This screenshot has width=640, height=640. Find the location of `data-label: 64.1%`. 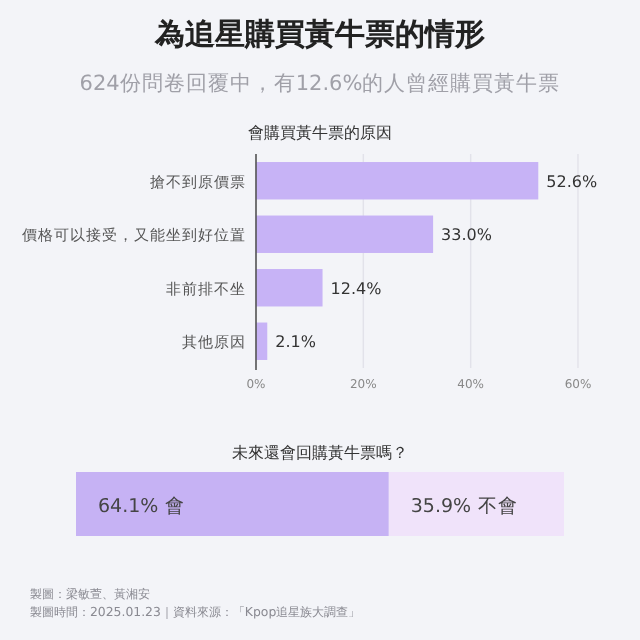

data-label: 64.1% is located at coordinates (128, 507).